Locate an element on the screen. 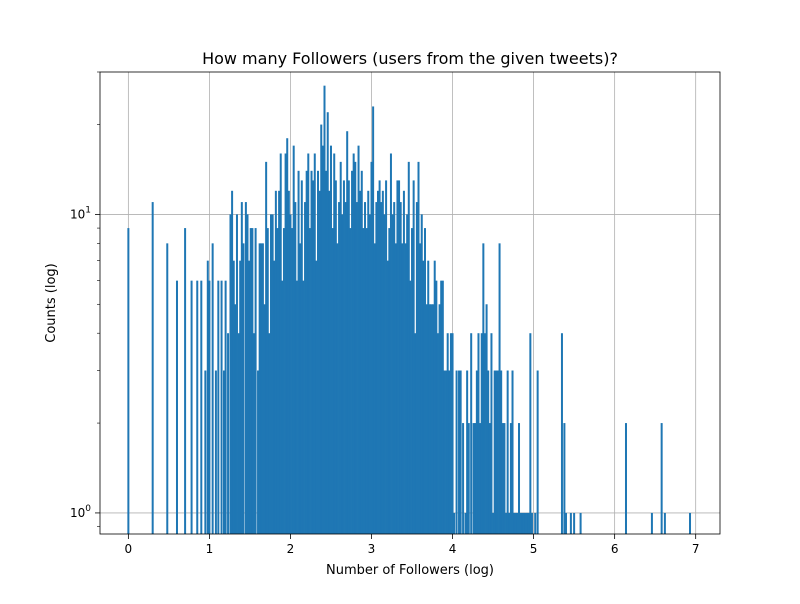  y-axis-label: Counts (log) is located at coordinates (51, 302).